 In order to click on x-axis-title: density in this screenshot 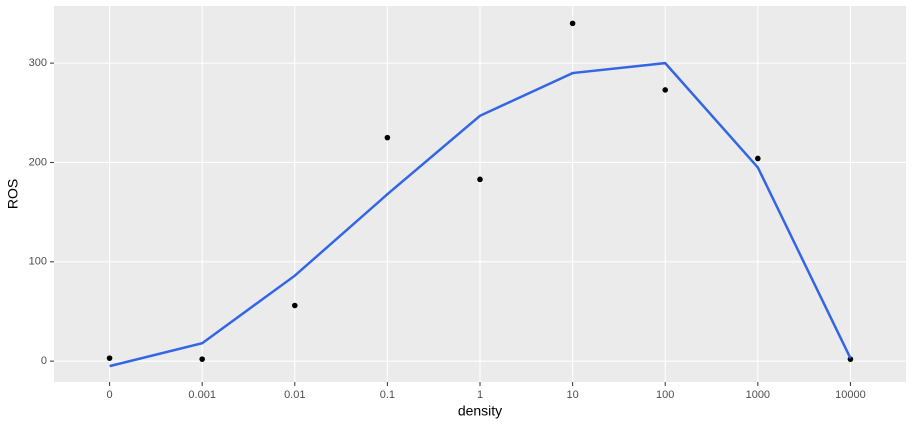, I will do `click(480, 411)`.